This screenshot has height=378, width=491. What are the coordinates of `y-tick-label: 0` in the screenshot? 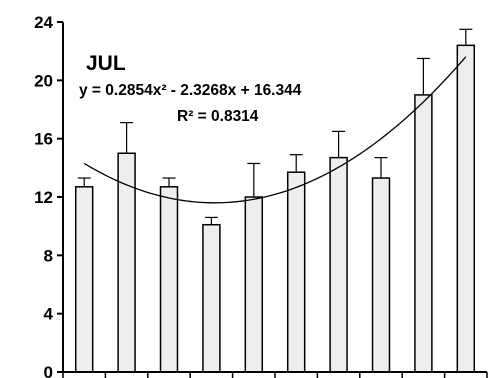 It's located at (48, 370).